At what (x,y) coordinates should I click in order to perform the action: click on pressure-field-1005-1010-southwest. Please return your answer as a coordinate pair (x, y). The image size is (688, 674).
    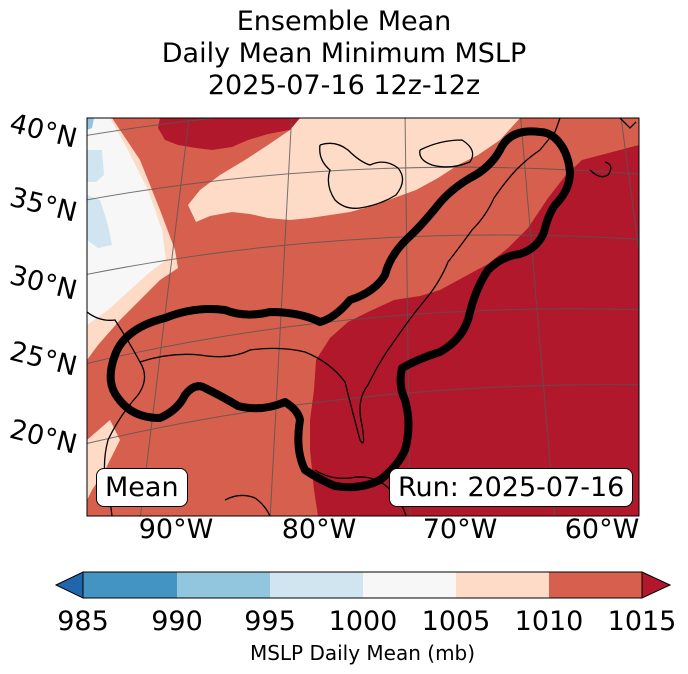
    Looking at the image, I should click on (103, 460).